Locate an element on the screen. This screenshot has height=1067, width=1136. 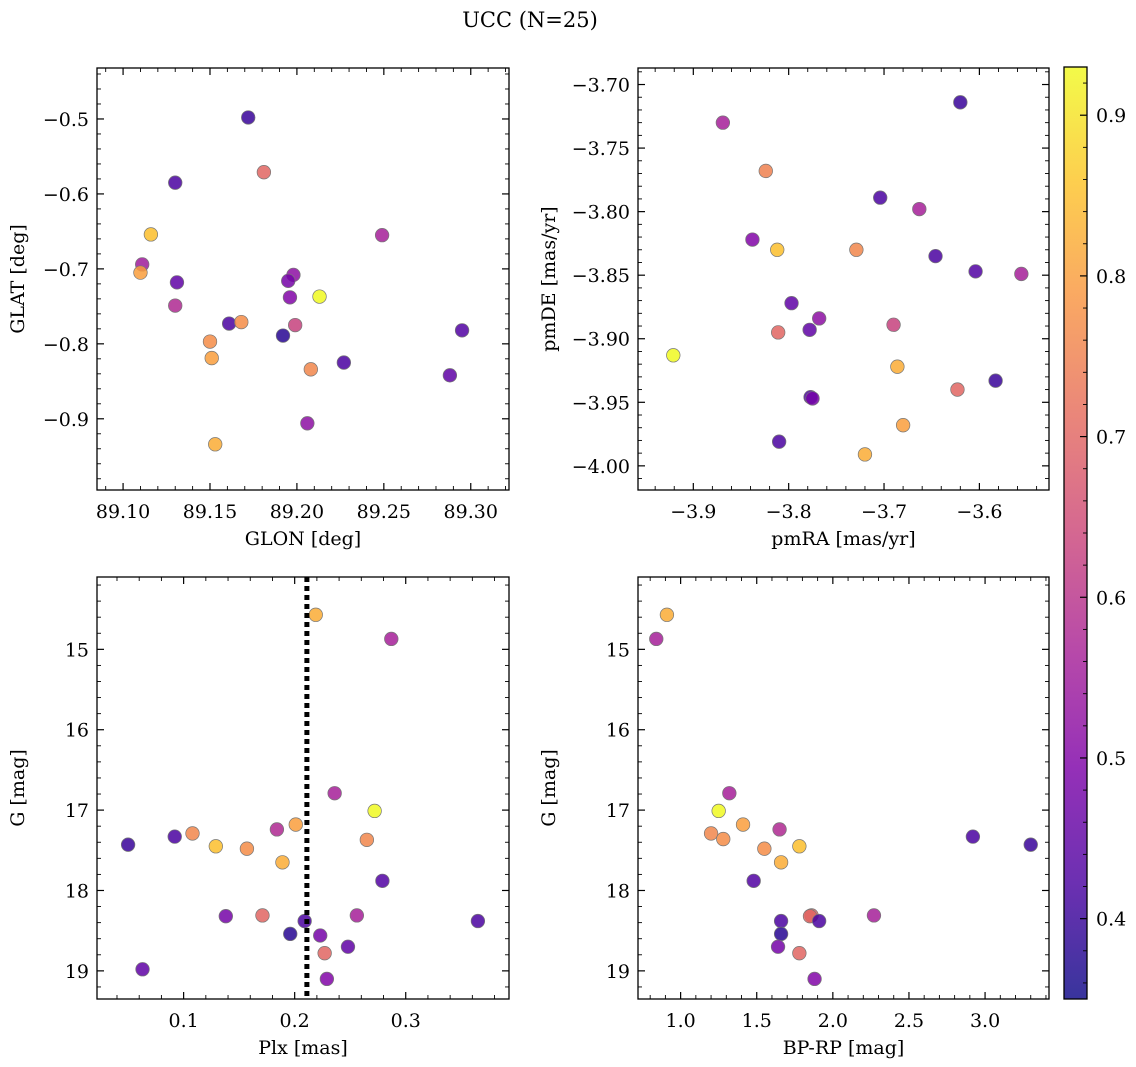
x-tick-label: 0.2 is located at coordinates (295, 1021).